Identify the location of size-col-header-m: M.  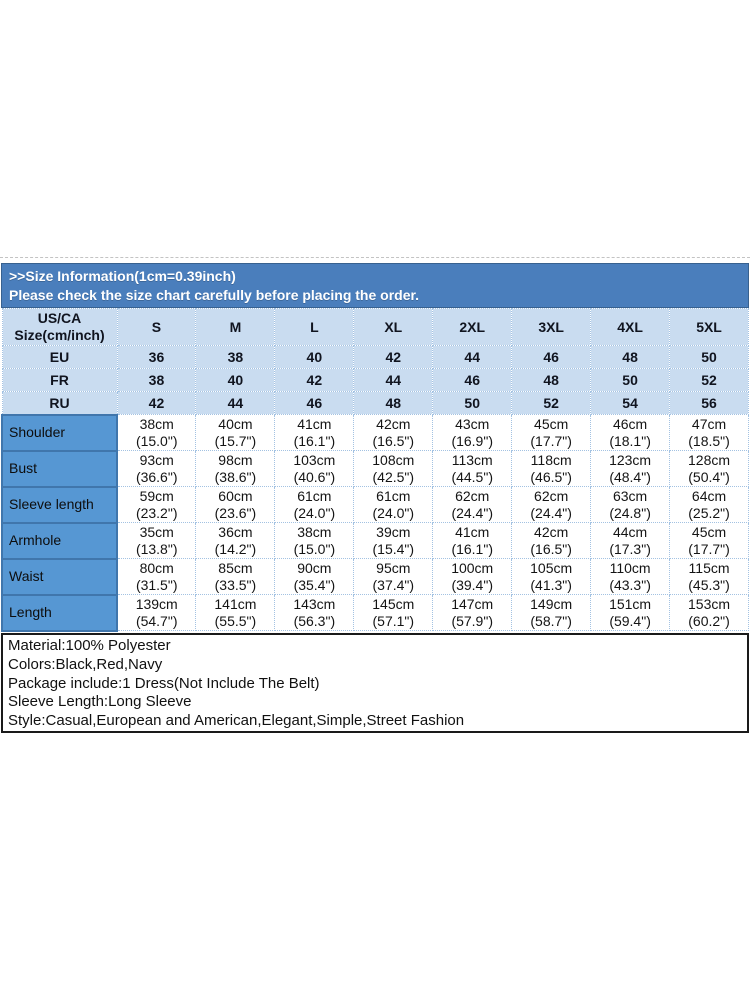
(235, 327).